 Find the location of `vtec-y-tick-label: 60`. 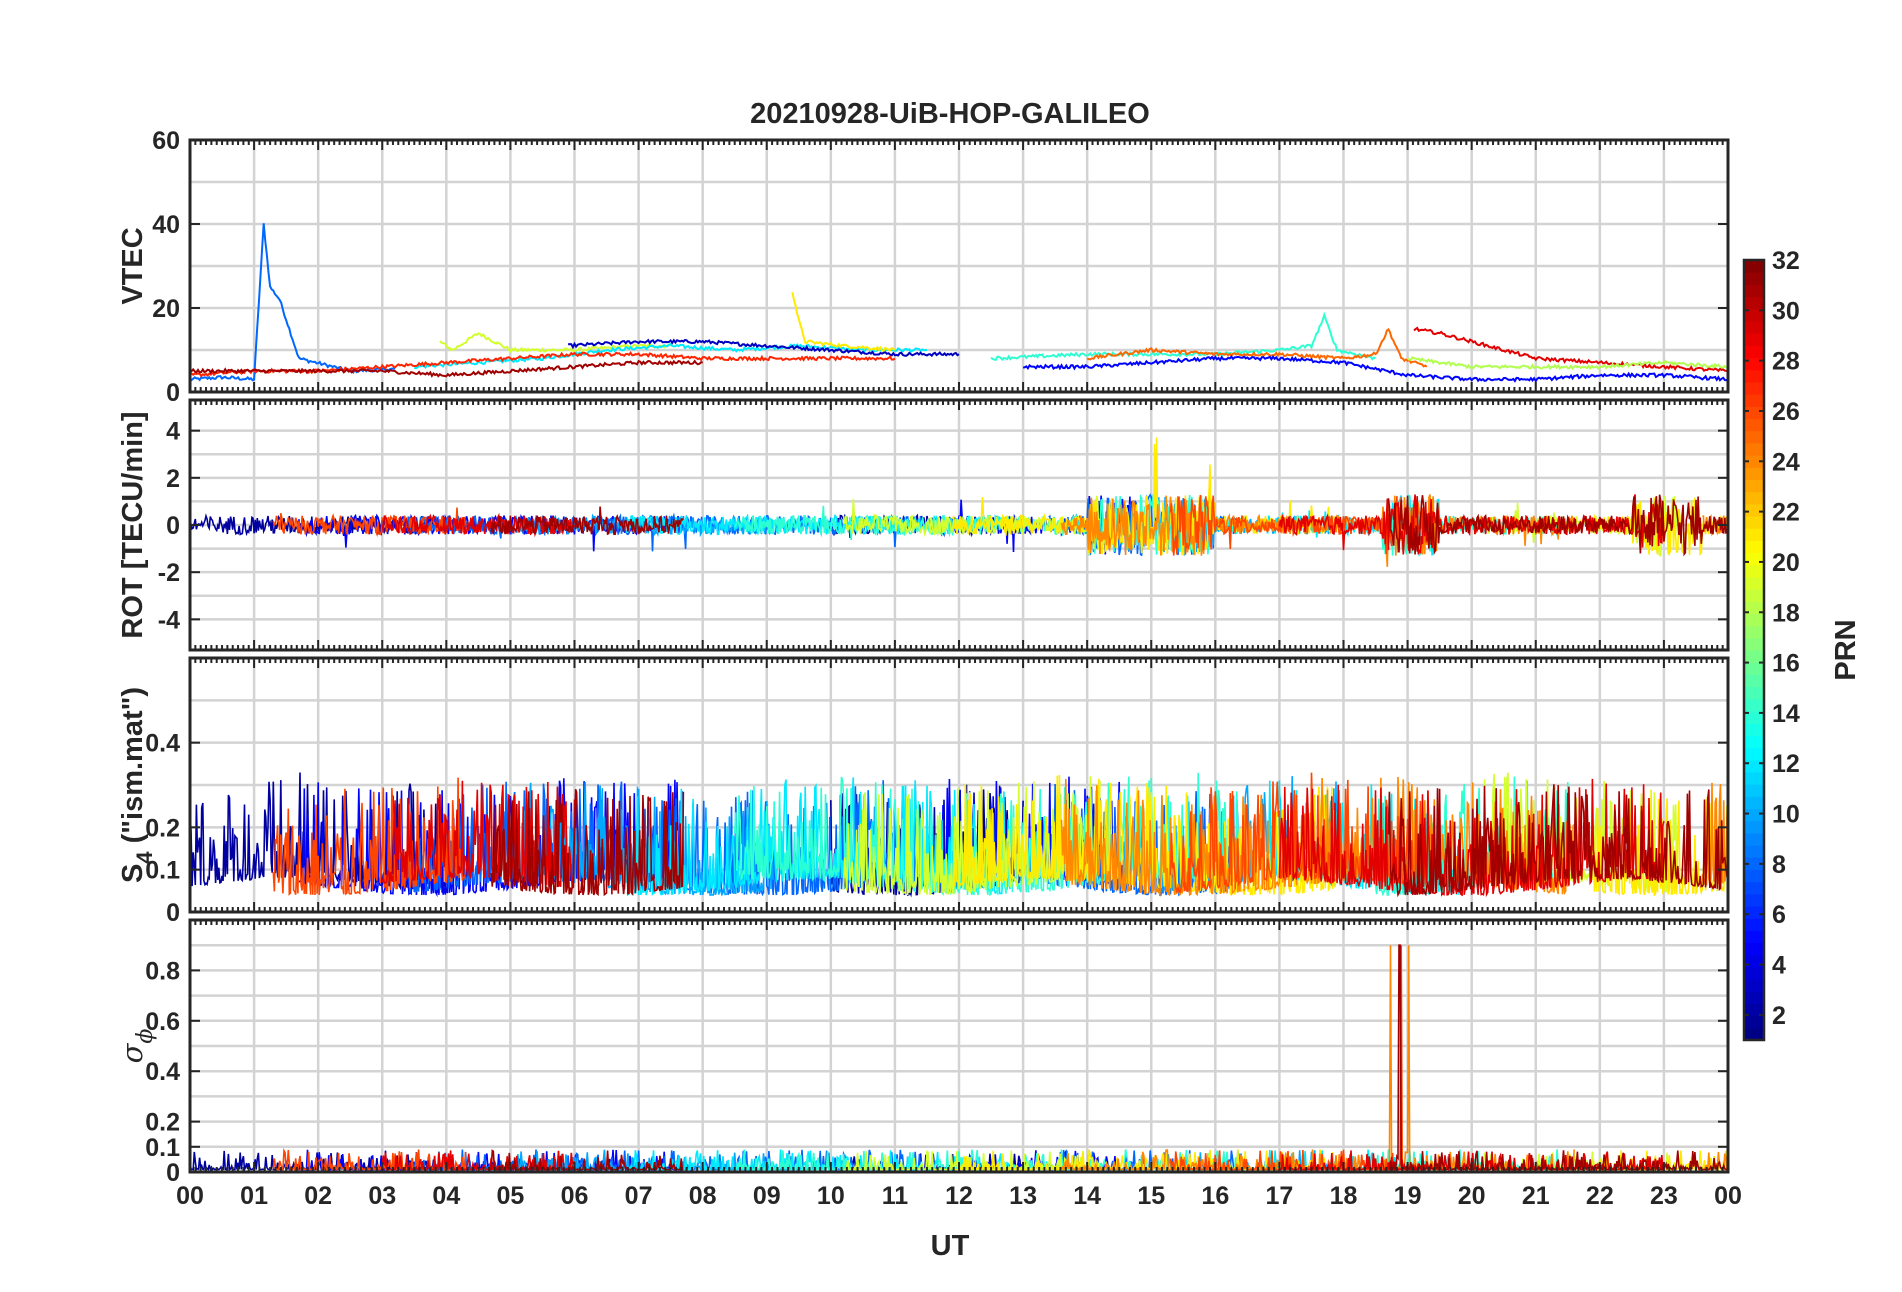

vtec-y-tick-label: 60 is located at coordinates (166, 141).